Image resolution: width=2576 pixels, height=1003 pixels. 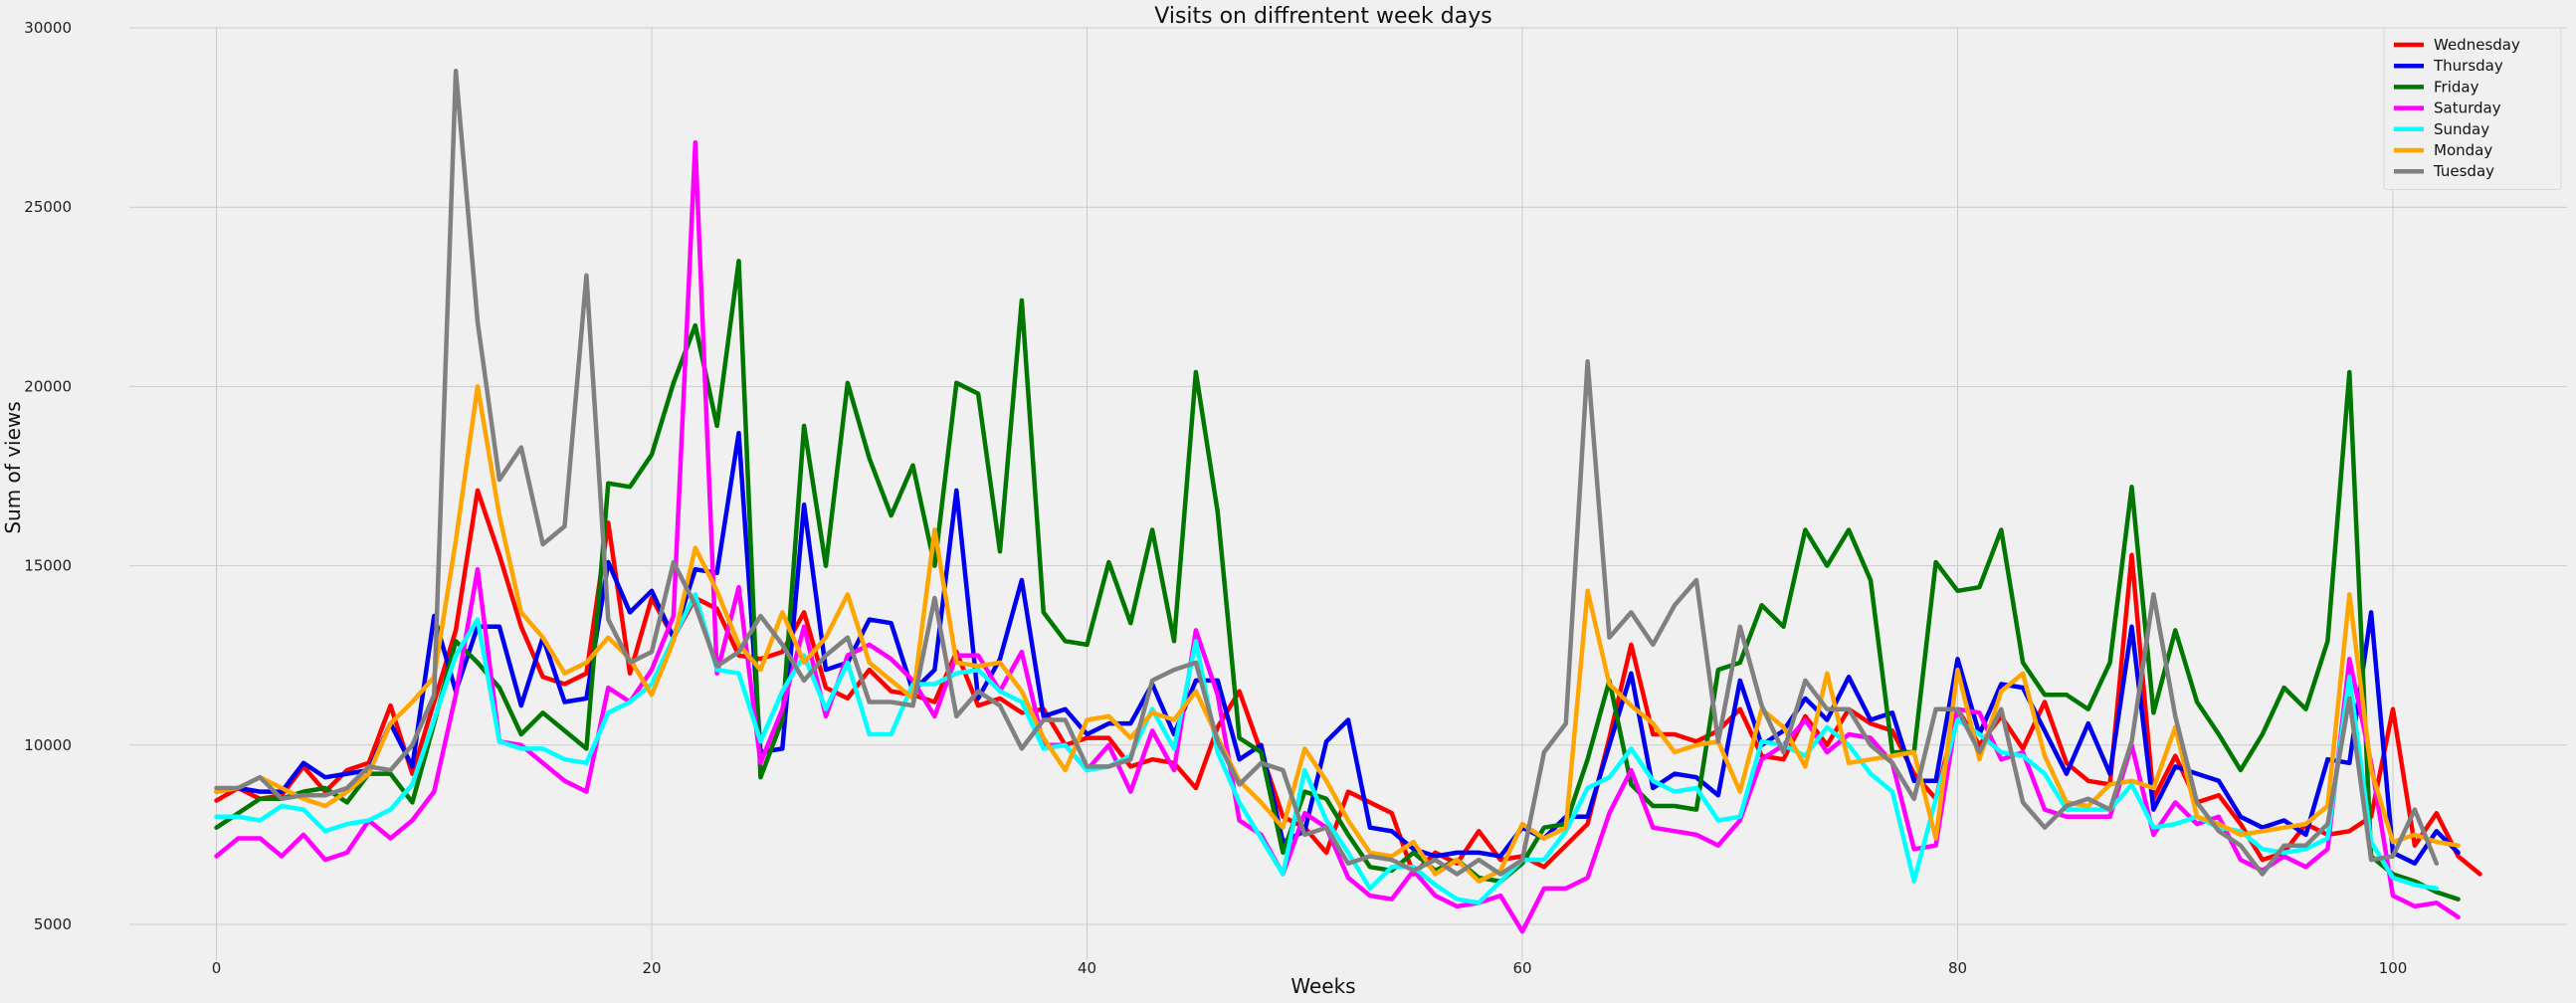 What do you see at coordinates (1522, 968) in the screenshot?
I see `x-tick-label: 60` at bounding box center [1522, 968].